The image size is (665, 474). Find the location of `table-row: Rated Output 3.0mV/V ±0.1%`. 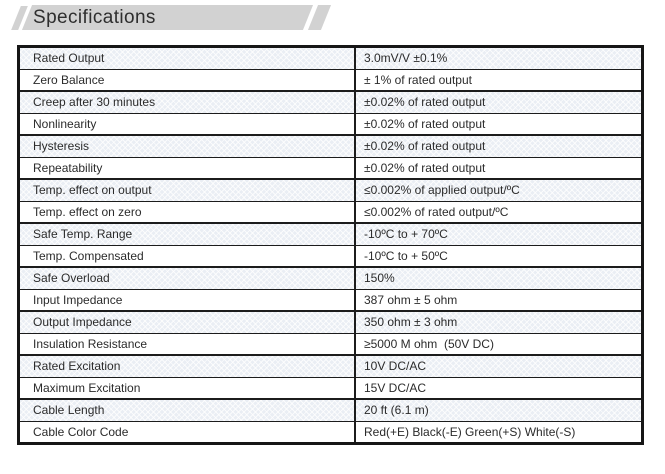

table-row: Rated Output 3.0mV/V ±0.1% is located at coordinates (330, 57).